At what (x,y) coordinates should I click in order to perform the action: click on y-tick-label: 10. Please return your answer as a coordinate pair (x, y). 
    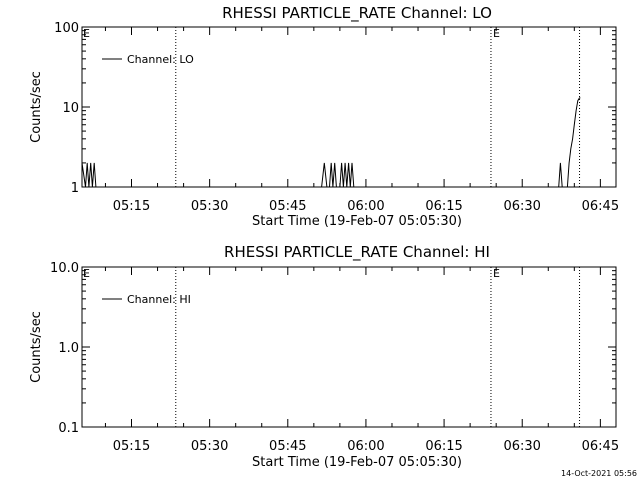
    Looking at the image, I should click on (70, 108).